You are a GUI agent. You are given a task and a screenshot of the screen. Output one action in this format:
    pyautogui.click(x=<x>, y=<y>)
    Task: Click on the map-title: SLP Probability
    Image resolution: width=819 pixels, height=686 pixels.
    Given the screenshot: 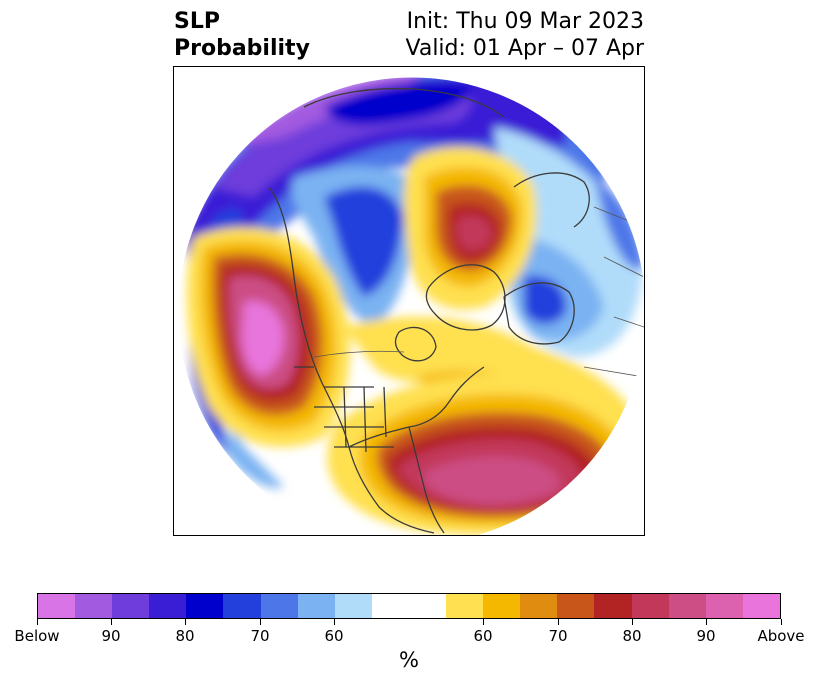 What is the action you would take?
    pyautogui.click(x=242, y=35)
    